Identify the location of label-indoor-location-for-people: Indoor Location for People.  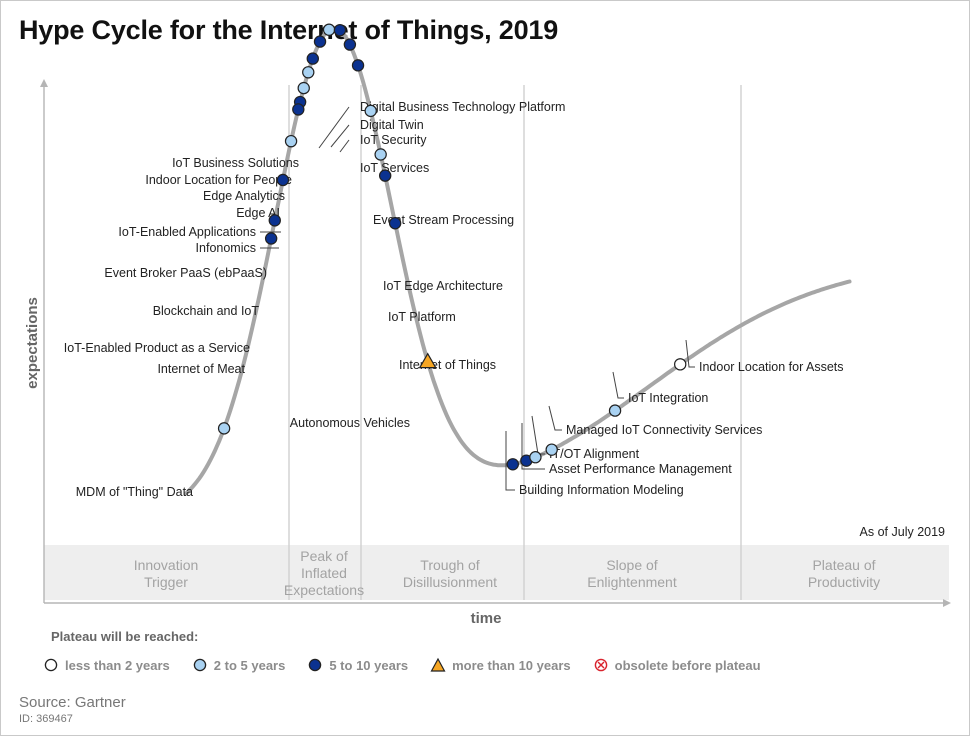
(218, 180).